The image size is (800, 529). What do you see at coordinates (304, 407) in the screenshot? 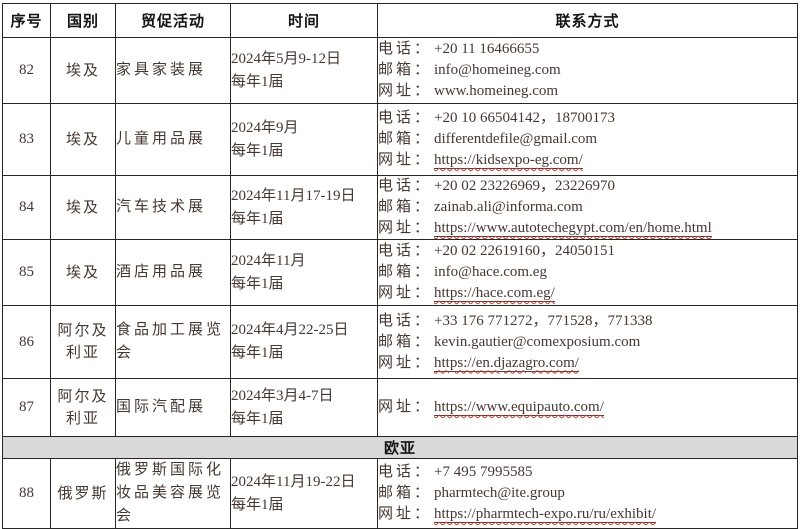
I see `cell-time: 2024年3月4-7日 每年1届` at bounding box center [304, 407].